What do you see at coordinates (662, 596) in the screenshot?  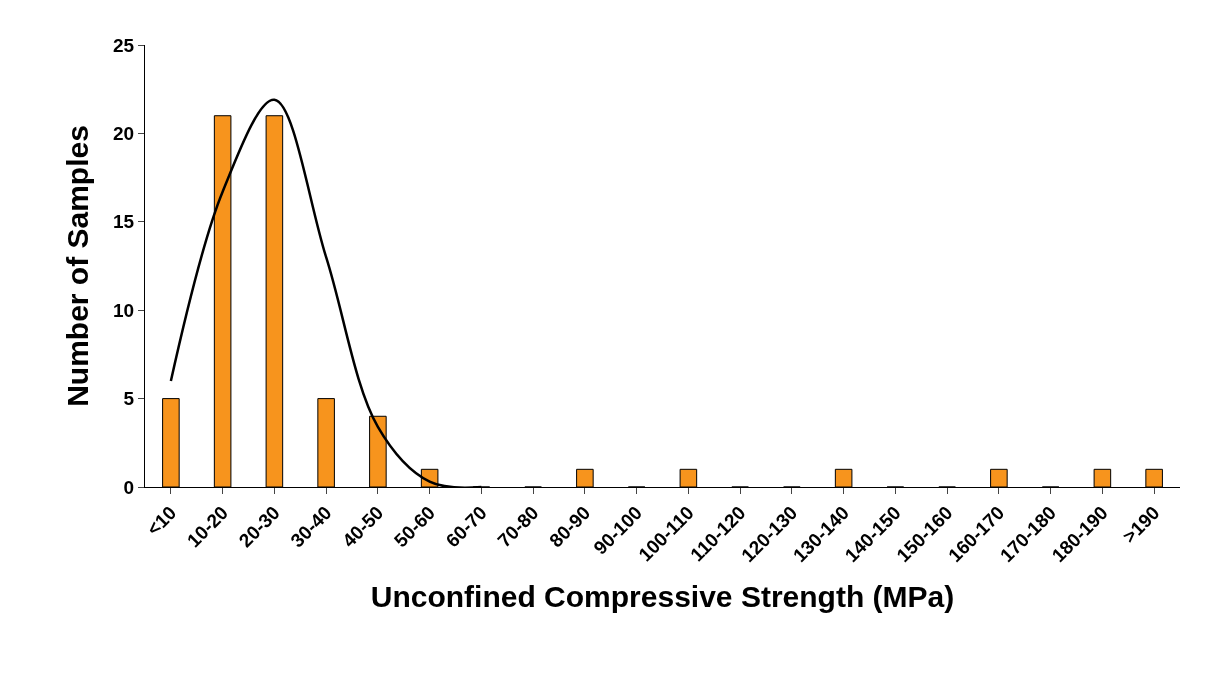 I see `x-axis-title: Unconfined Compressive Strength (MPa)` at bounding box center [662, 596].